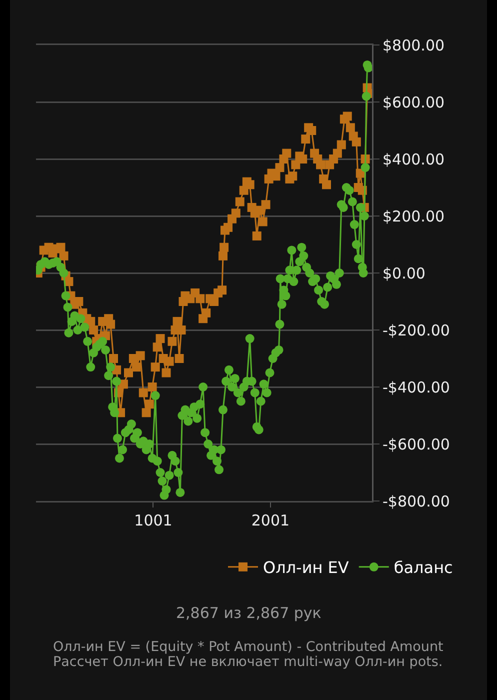 This screenshot has width=497, height=700. I want to click on y-tick-label: $400.00, so click(413, 159).